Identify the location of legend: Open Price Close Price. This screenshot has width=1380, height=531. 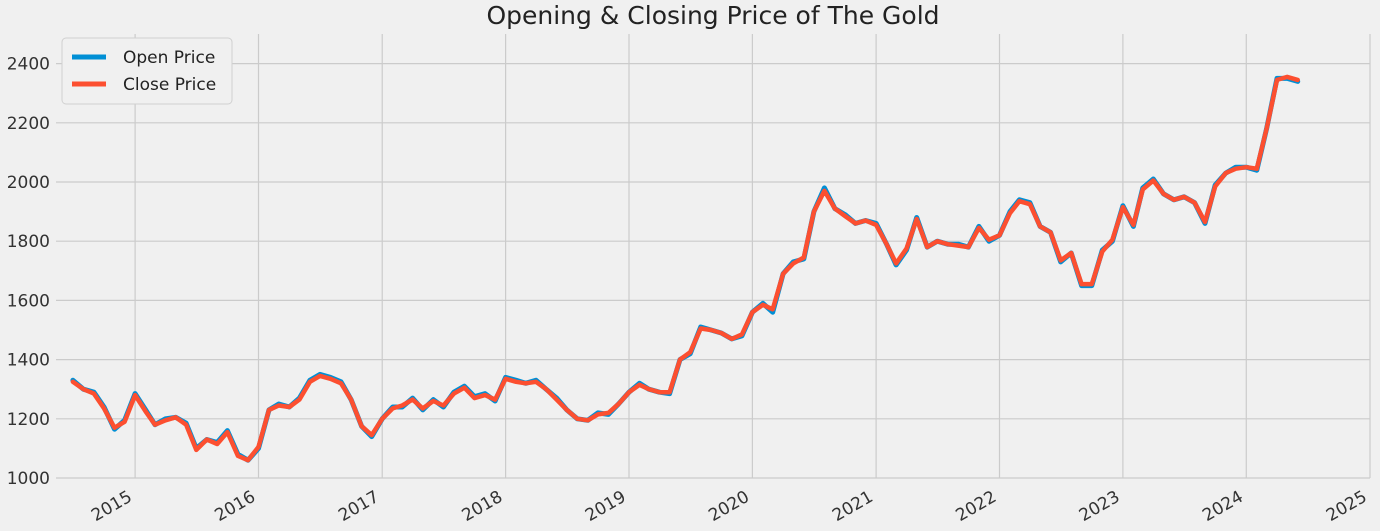
(147, 71).